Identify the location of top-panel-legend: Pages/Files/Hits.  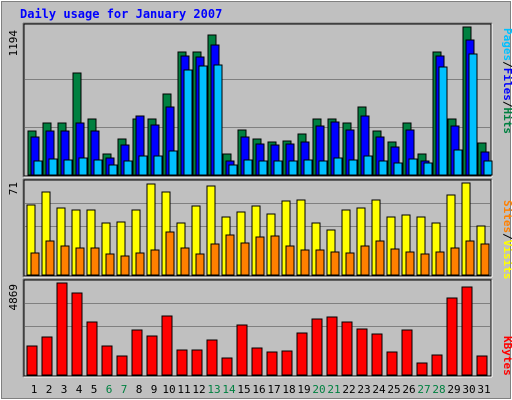
(506, 81).